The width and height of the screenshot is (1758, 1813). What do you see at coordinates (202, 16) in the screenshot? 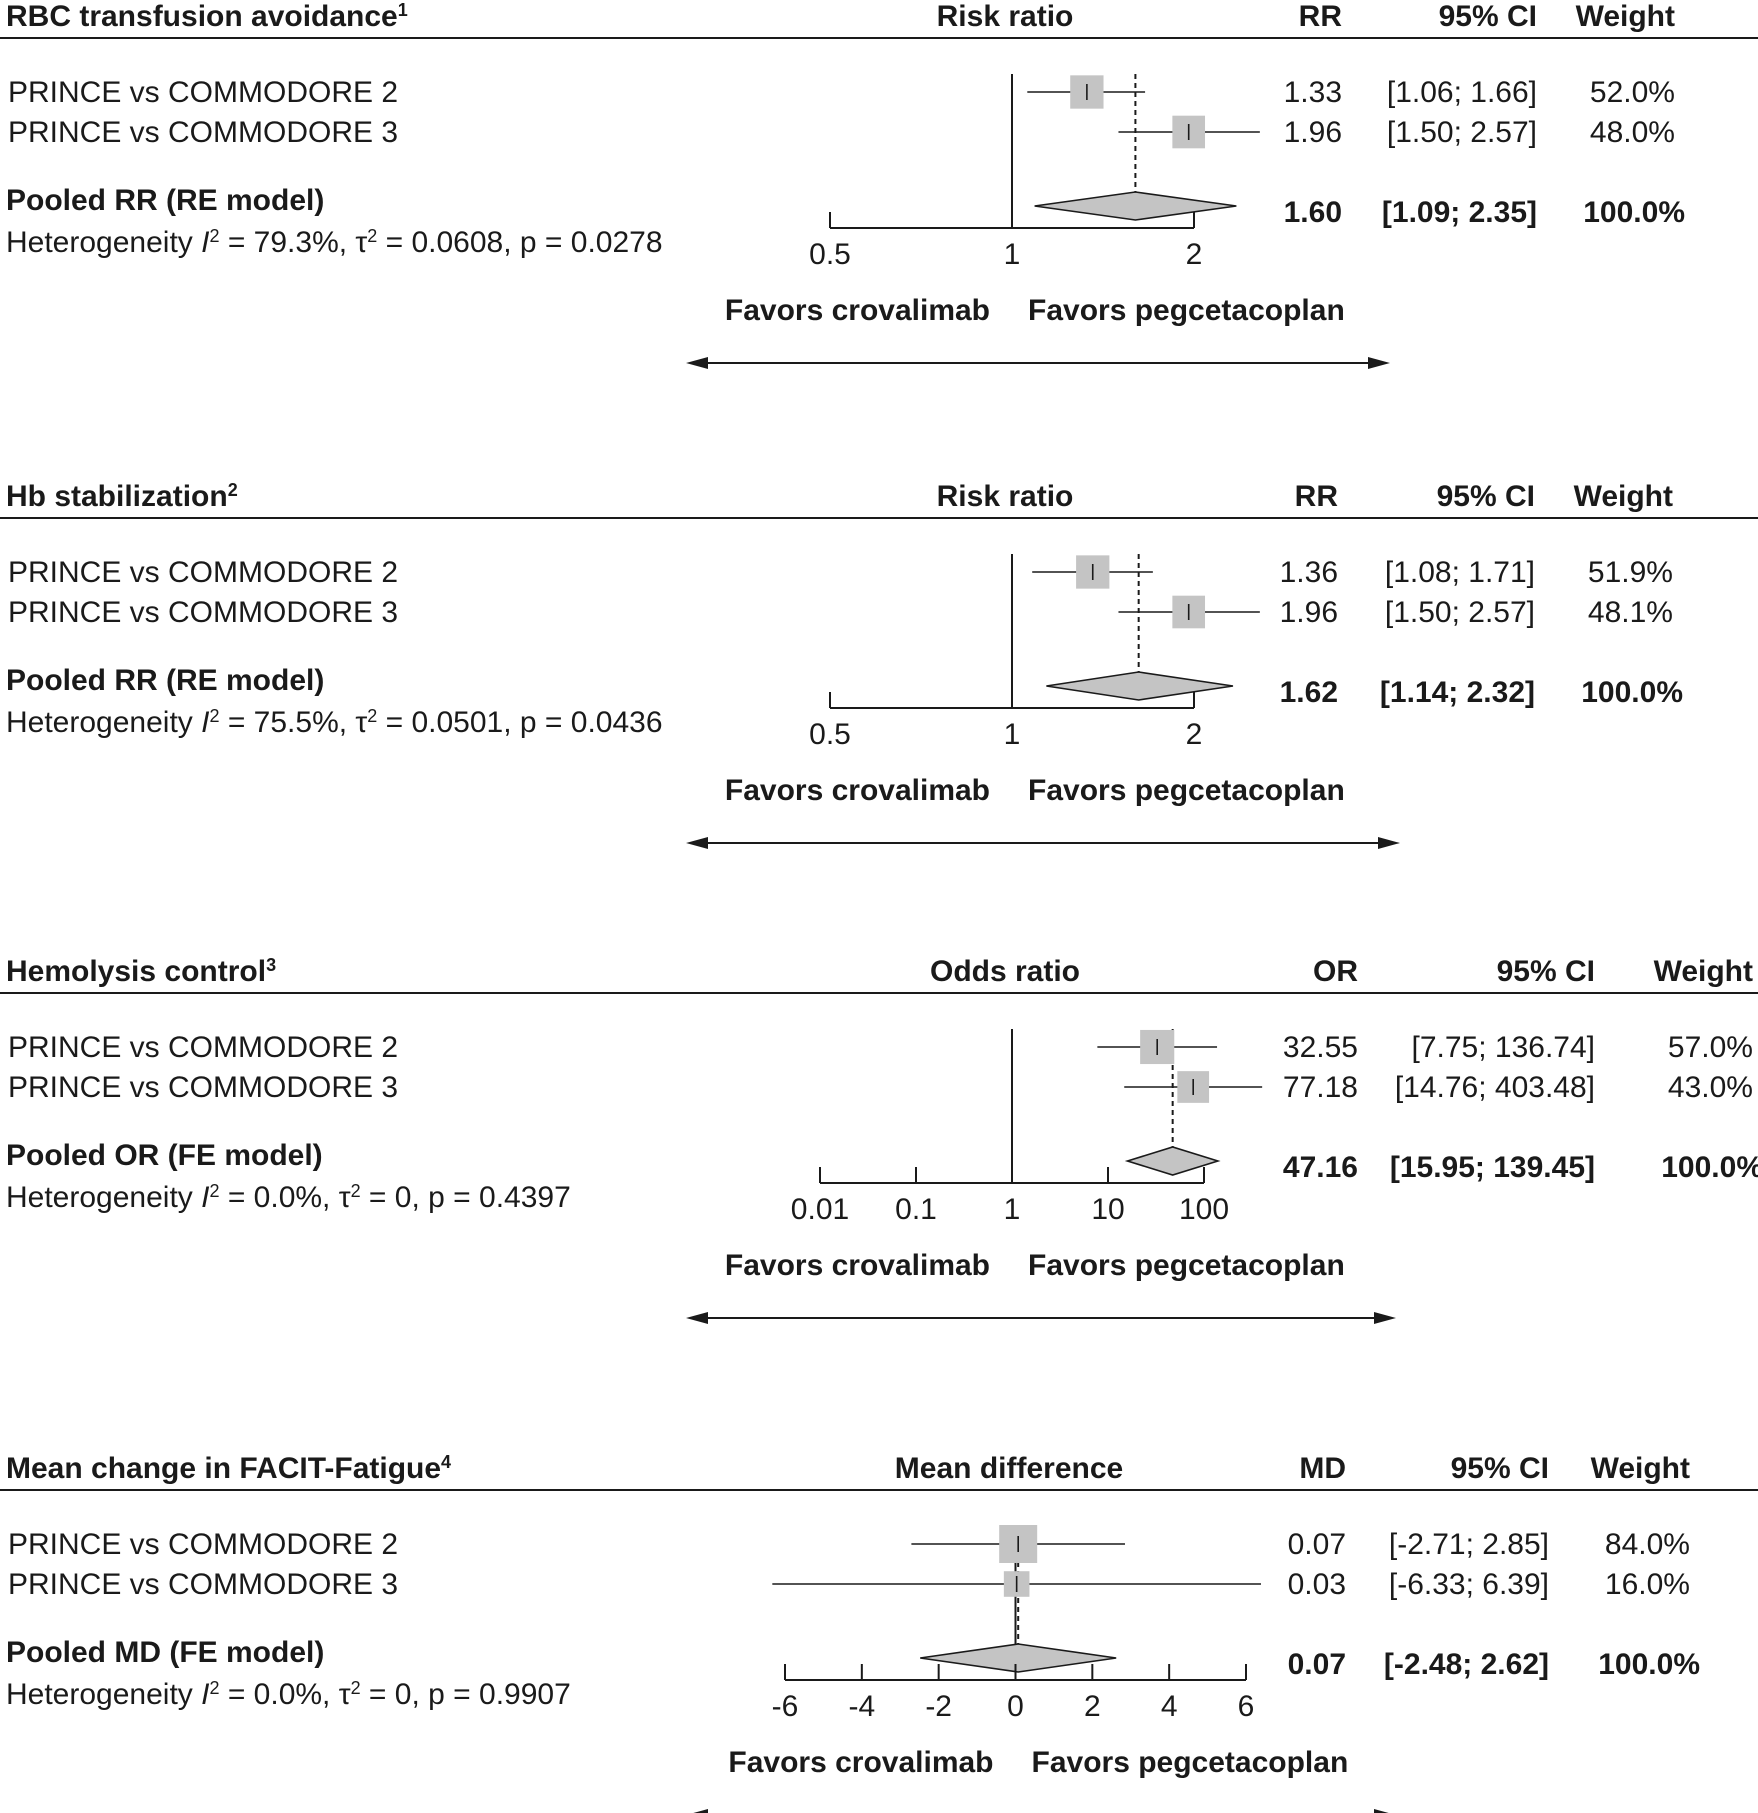
I see `panel-title-text: RBC transfusion avoidance` at bounding box center [202, 16].